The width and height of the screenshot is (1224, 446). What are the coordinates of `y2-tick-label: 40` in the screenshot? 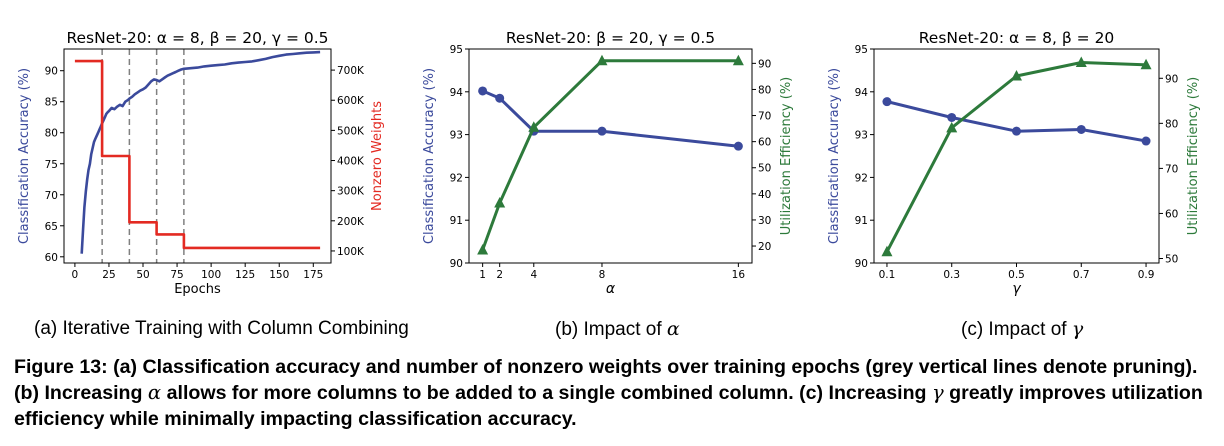 It's located at (764, 195).